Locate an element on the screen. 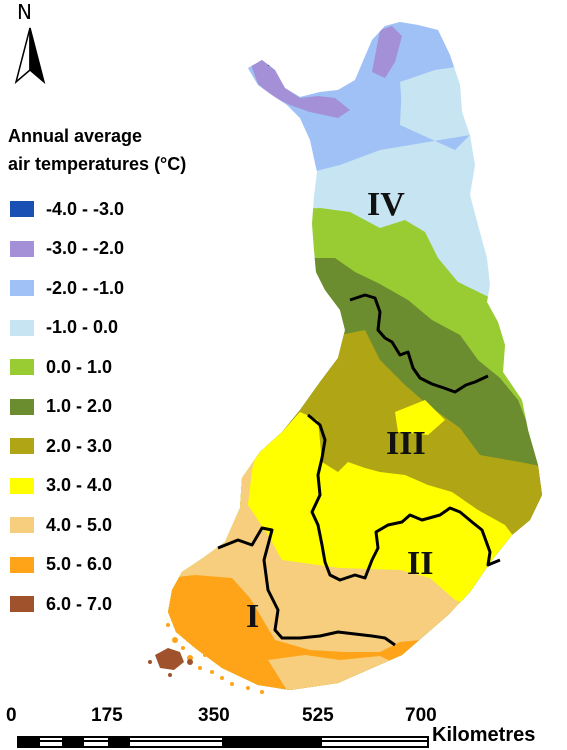 The image size is (567, 750). legend-label: 0.0 - 1.0 is located at coordinates (79, 367).